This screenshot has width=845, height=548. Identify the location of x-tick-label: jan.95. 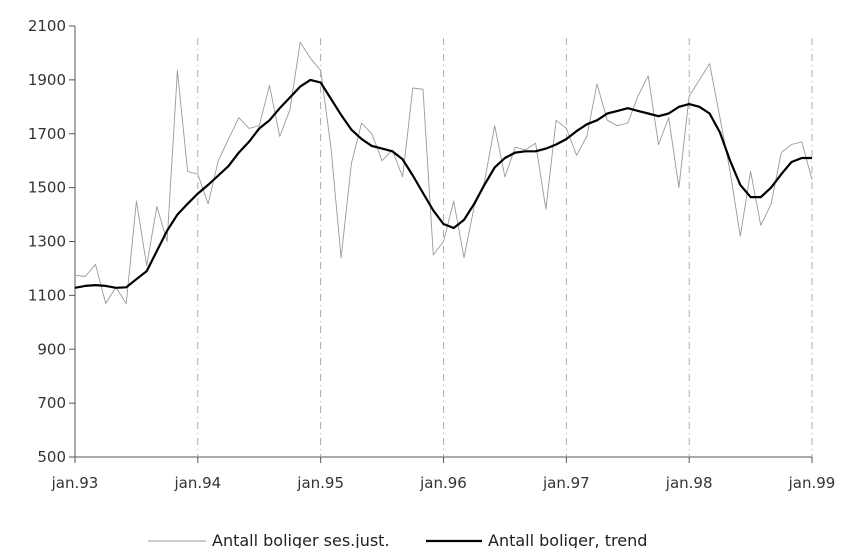
(320, 483).